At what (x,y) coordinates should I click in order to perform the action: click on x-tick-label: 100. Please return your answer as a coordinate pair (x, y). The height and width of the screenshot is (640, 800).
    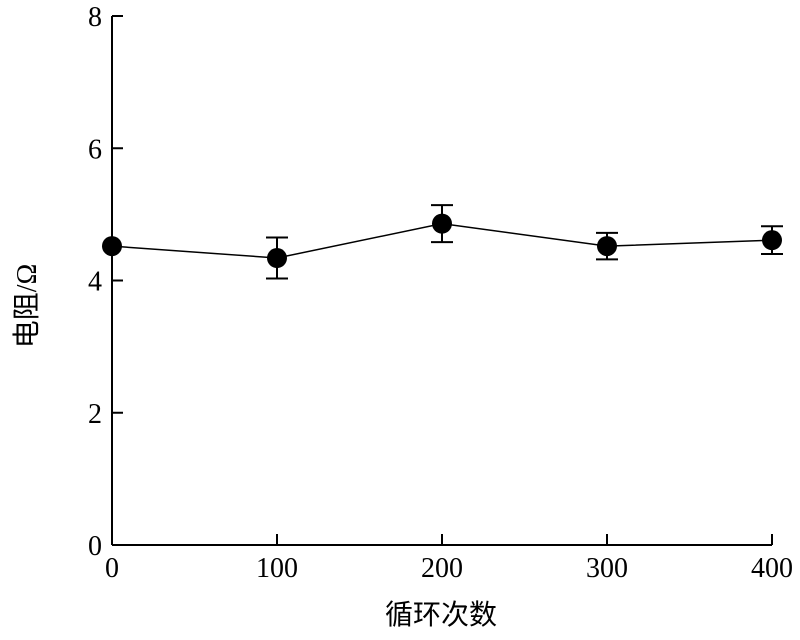
    Looking at the image, I should click on (277, 568).